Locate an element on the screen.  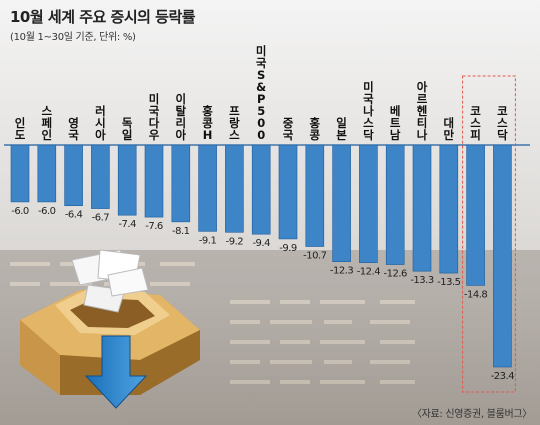
value-label-18: -23.4 is located at coordinates (503, 376).